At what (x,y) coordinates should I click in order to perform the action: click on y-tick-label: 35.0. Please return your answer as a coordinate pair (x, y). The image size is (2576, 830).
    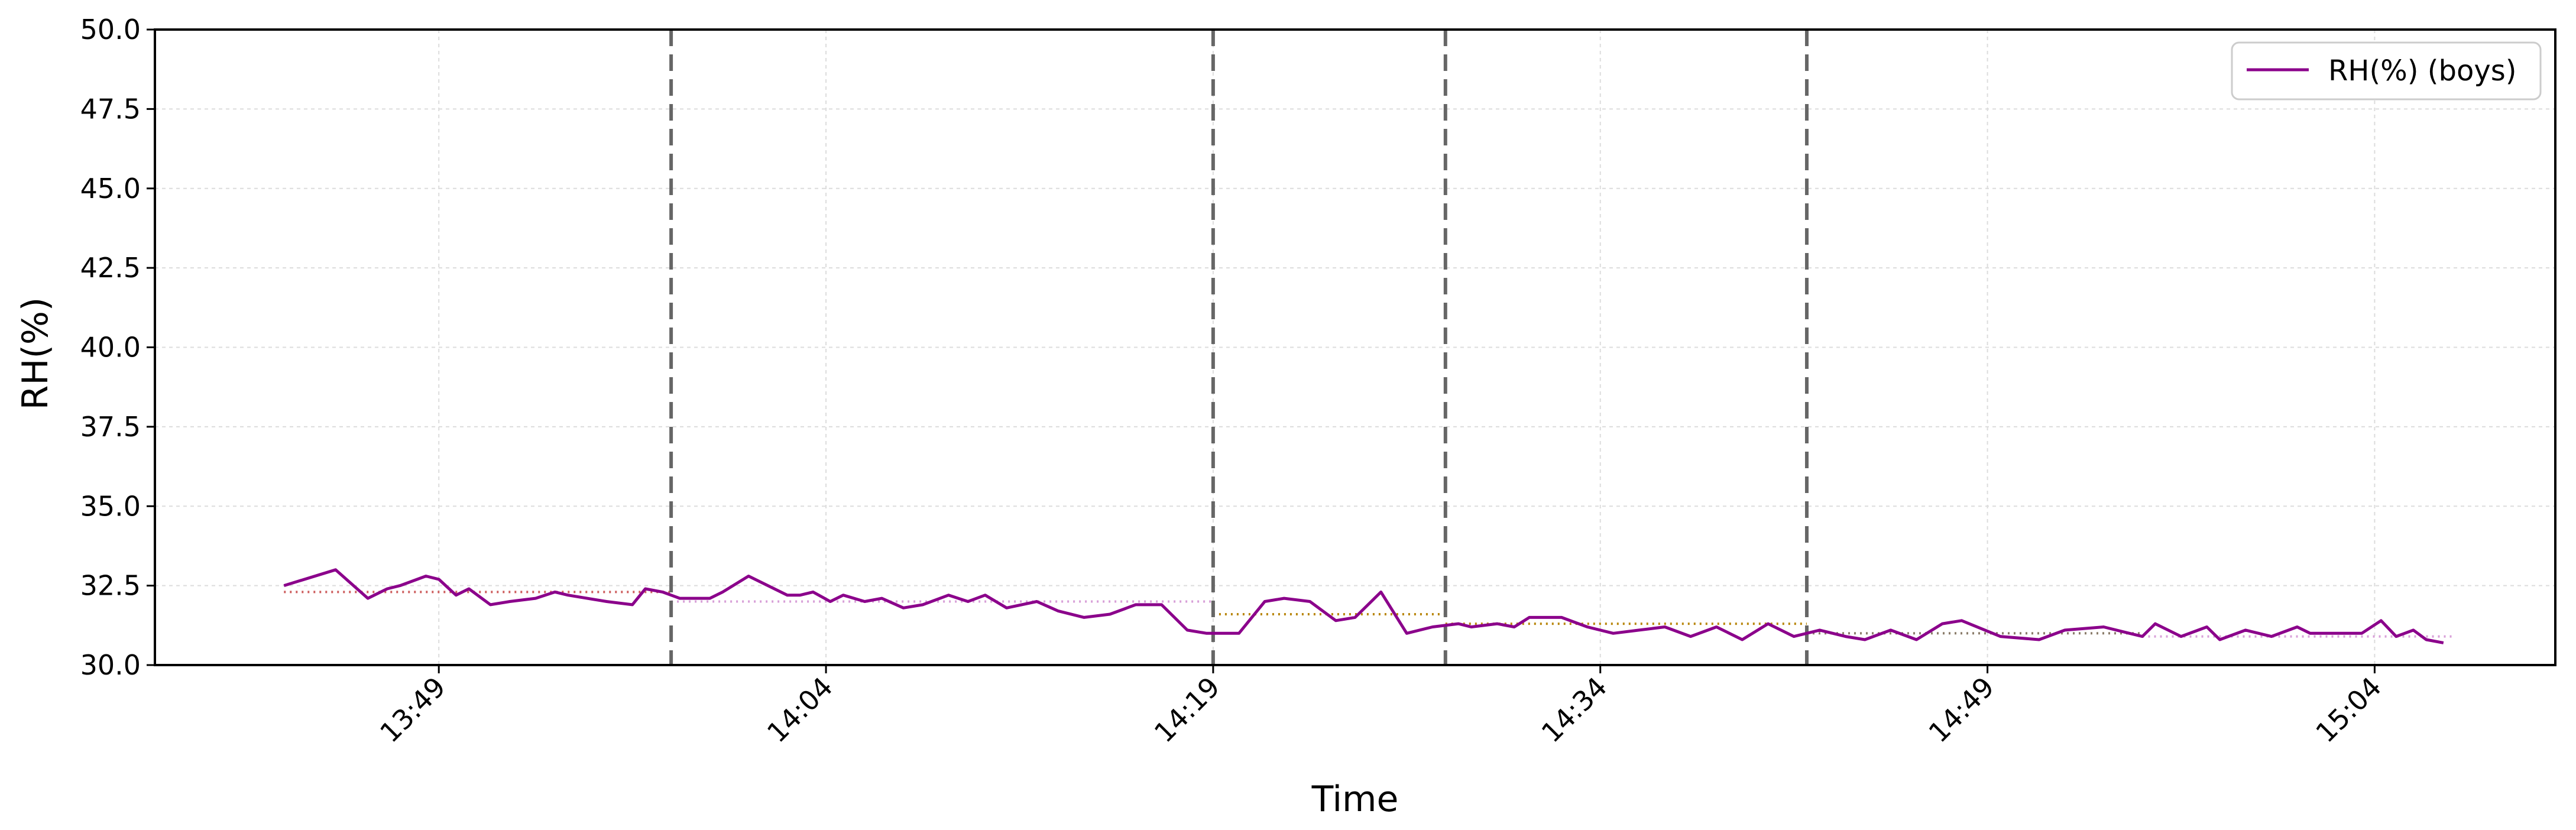
    Looking at the image, I should click on (110, 506).